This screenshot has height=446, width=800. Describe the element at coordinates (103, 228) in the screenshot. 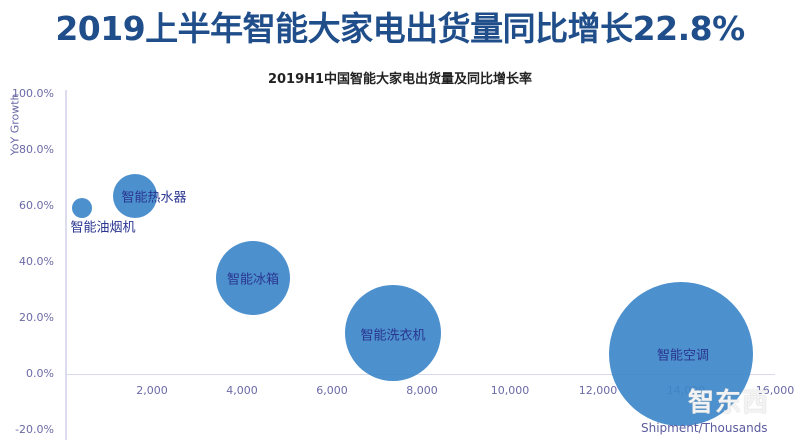

I see `bubble-label: 智能油烟机` at that location.